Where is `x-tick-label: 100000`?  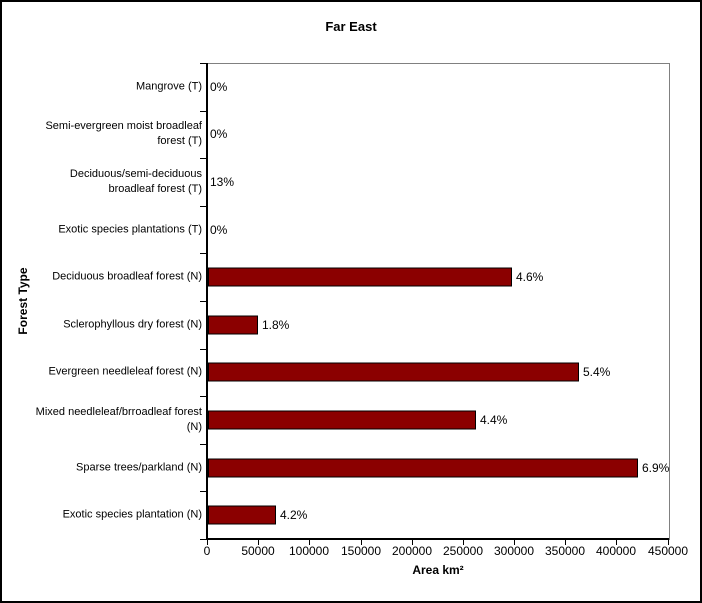 x-tick-label: 100000 is located at coordinates (309, 551).